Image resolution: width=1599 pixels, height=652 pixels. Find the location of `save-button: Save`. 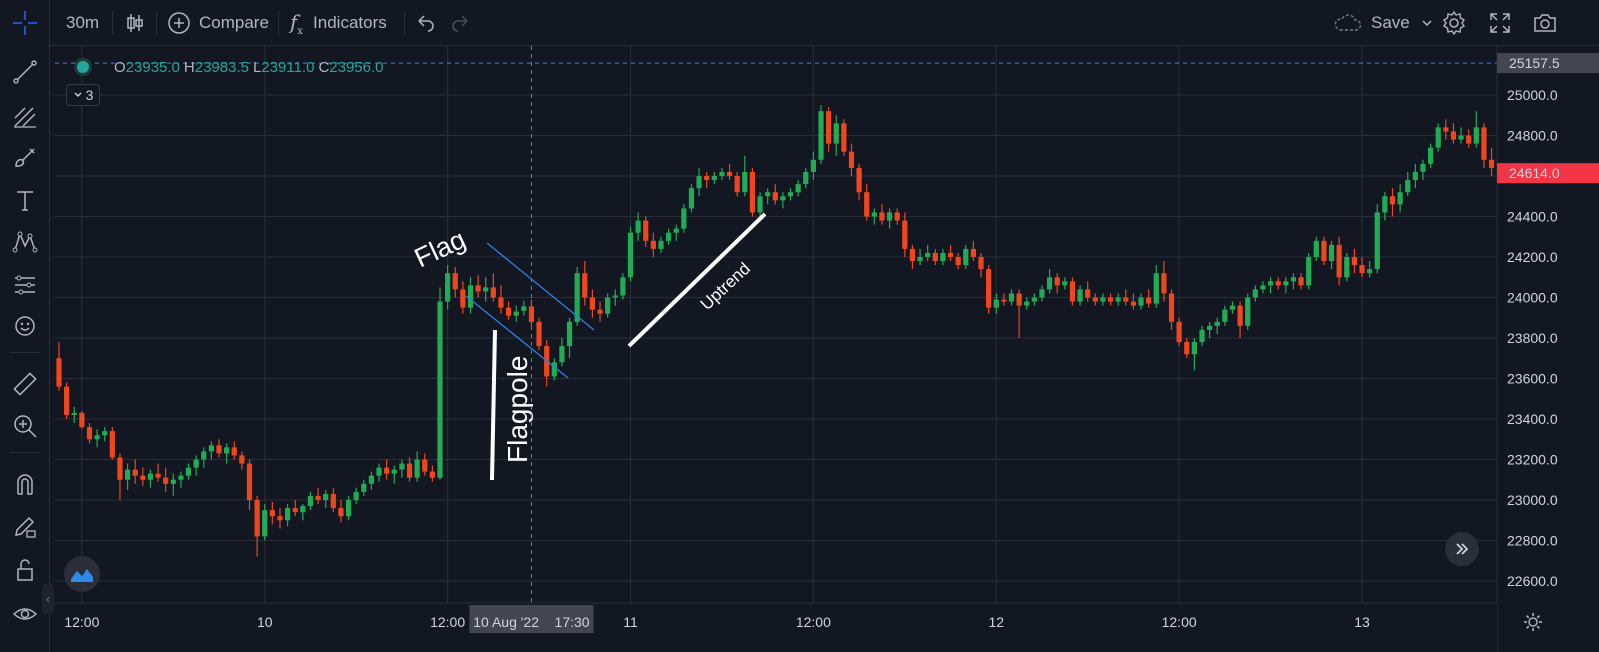

save-button: Save is located at coordinates (1383, 23).